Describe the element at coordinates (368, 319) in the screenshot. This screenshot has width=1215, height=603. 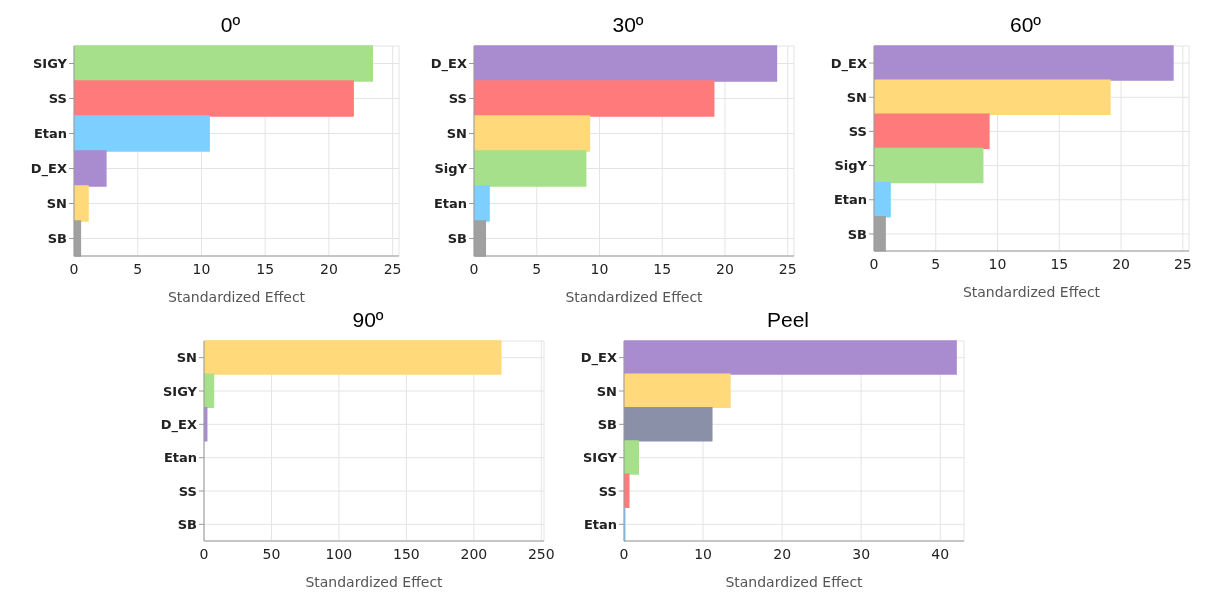
I see `chart-title: 90º` at that location.